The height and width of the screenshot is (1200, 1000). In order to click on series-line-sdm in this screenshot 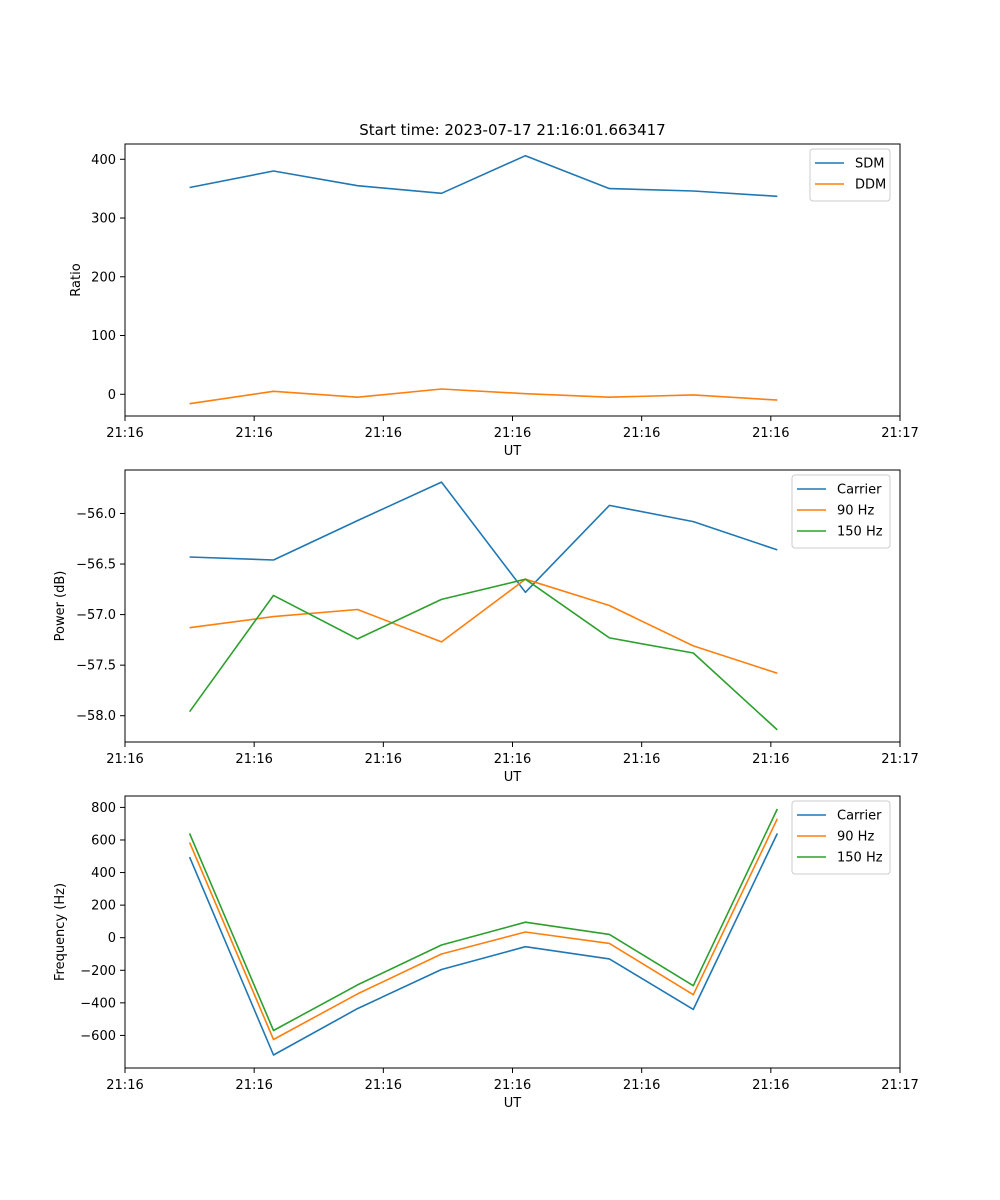, I will do `click(483, 176)`.